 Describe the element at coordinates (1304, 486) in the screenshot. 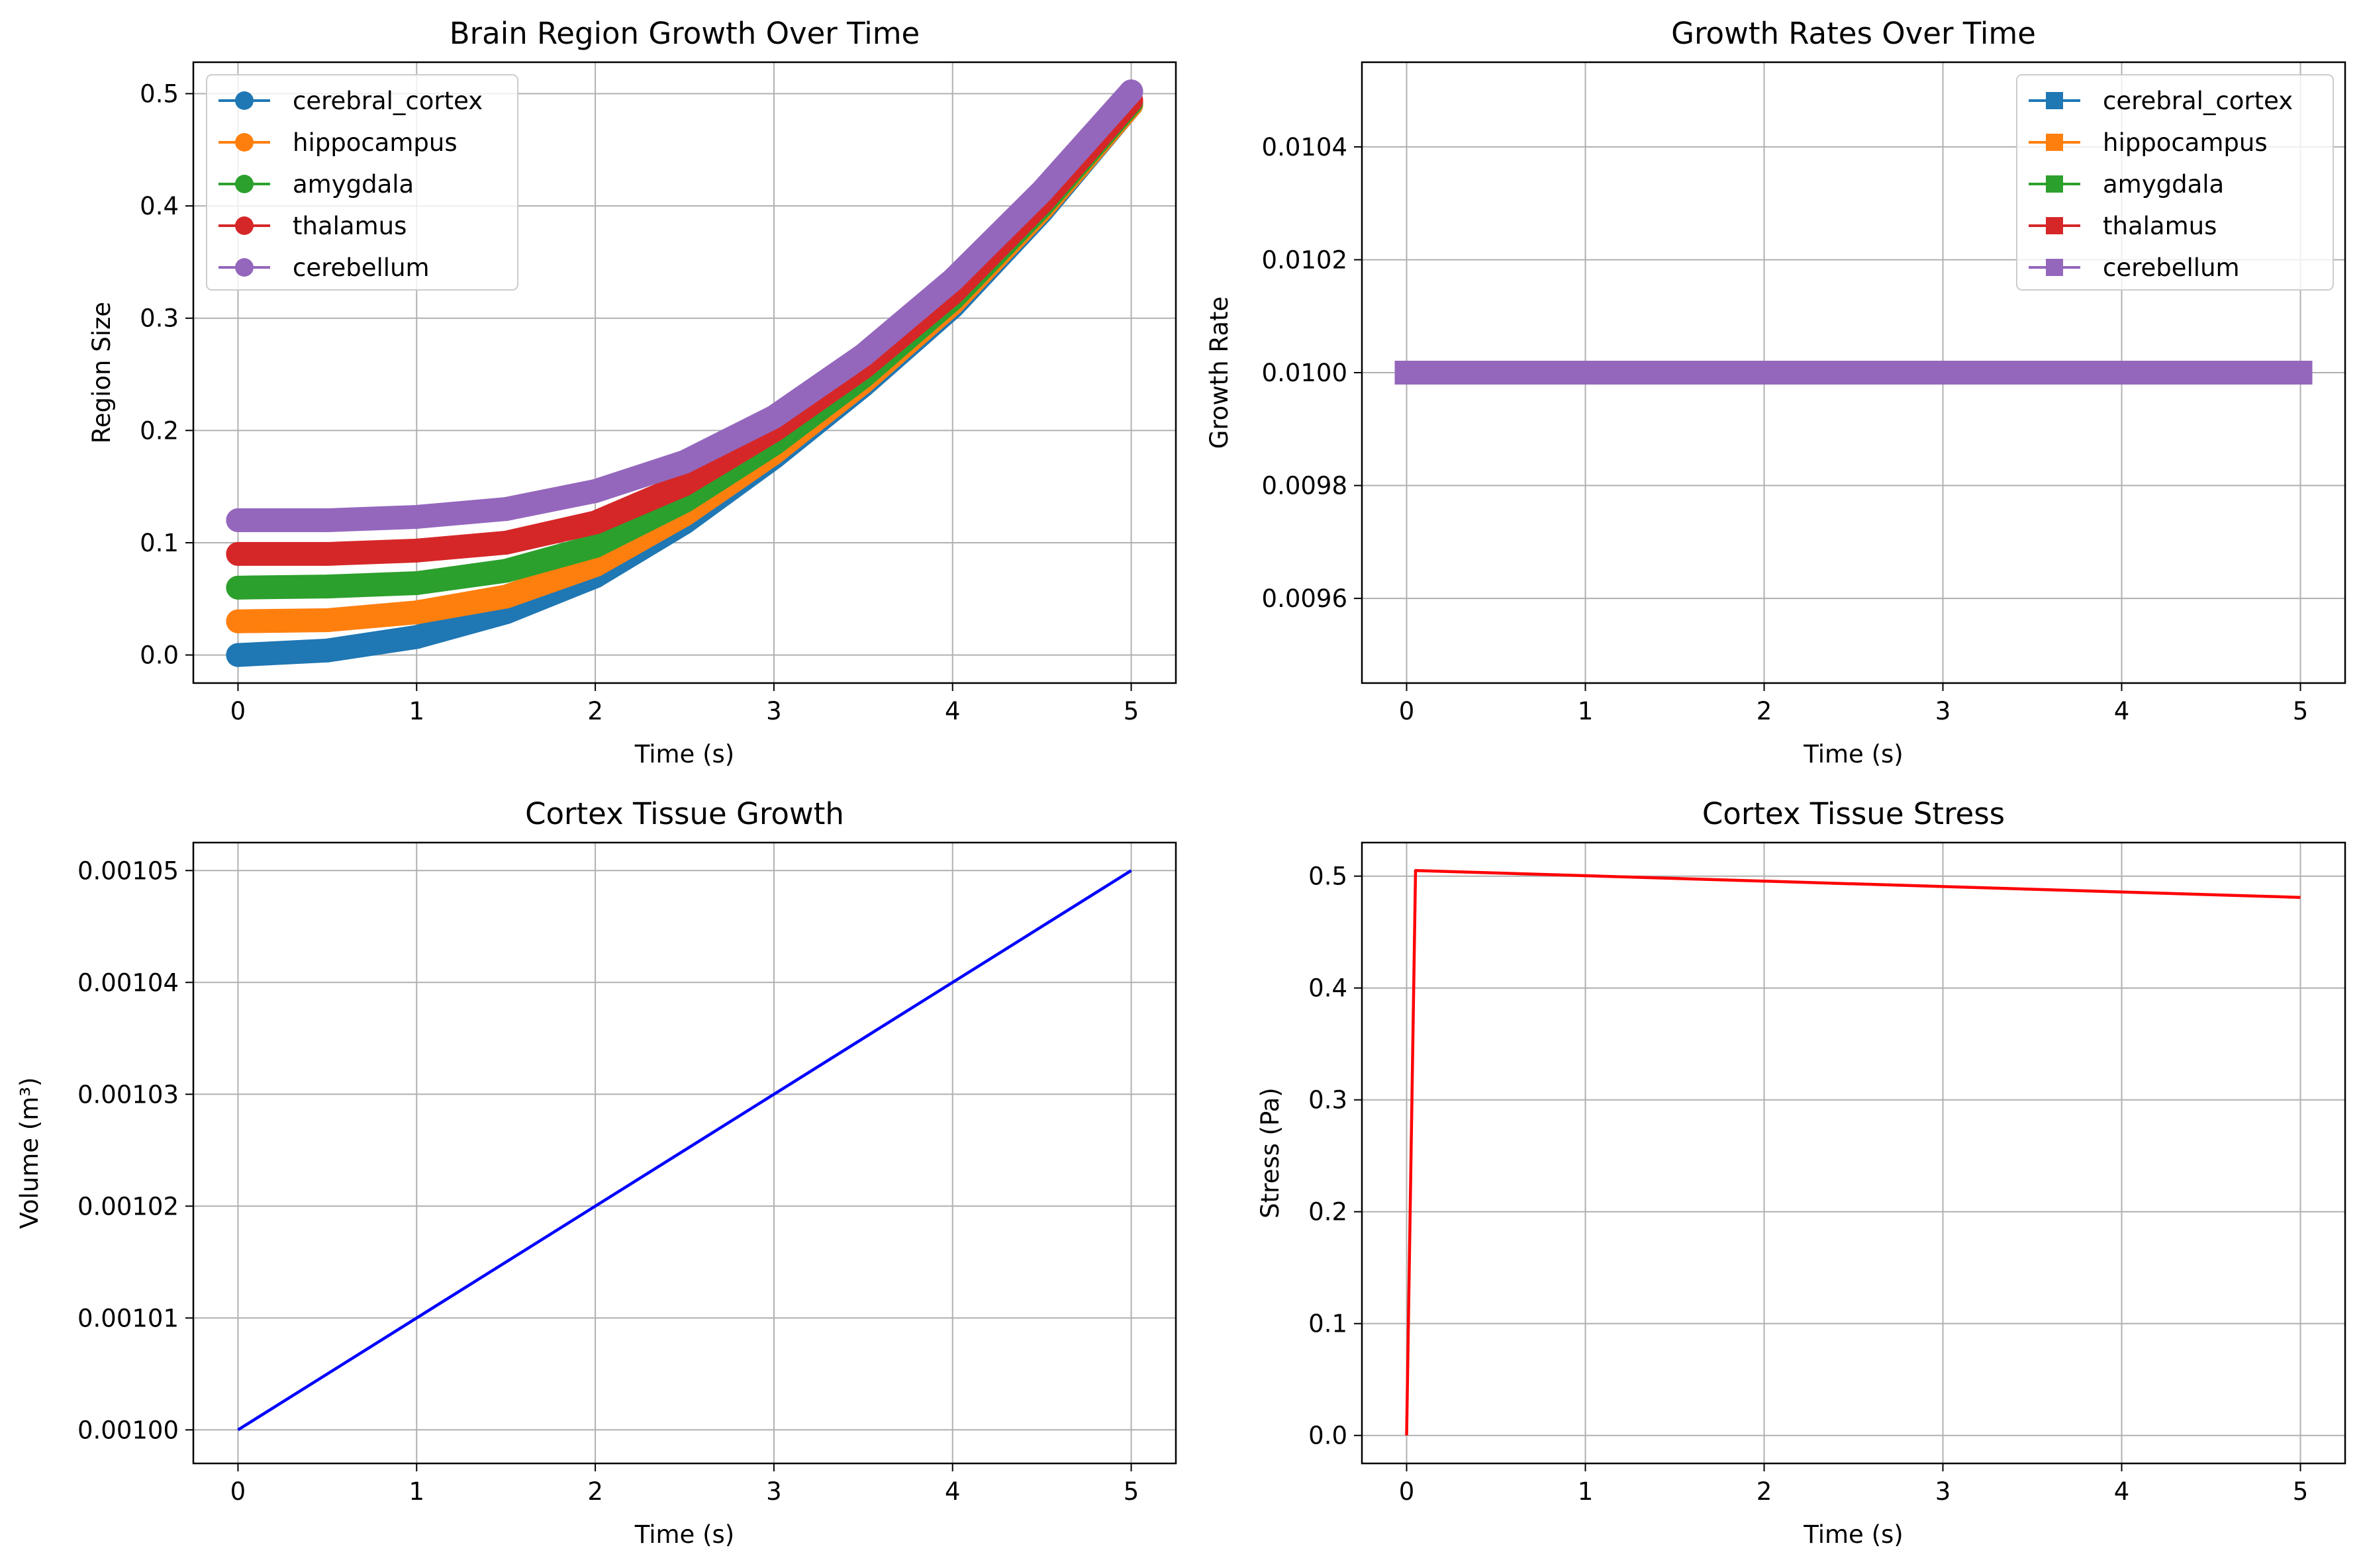

I see `y-tick-label: 0.0098` at that location.